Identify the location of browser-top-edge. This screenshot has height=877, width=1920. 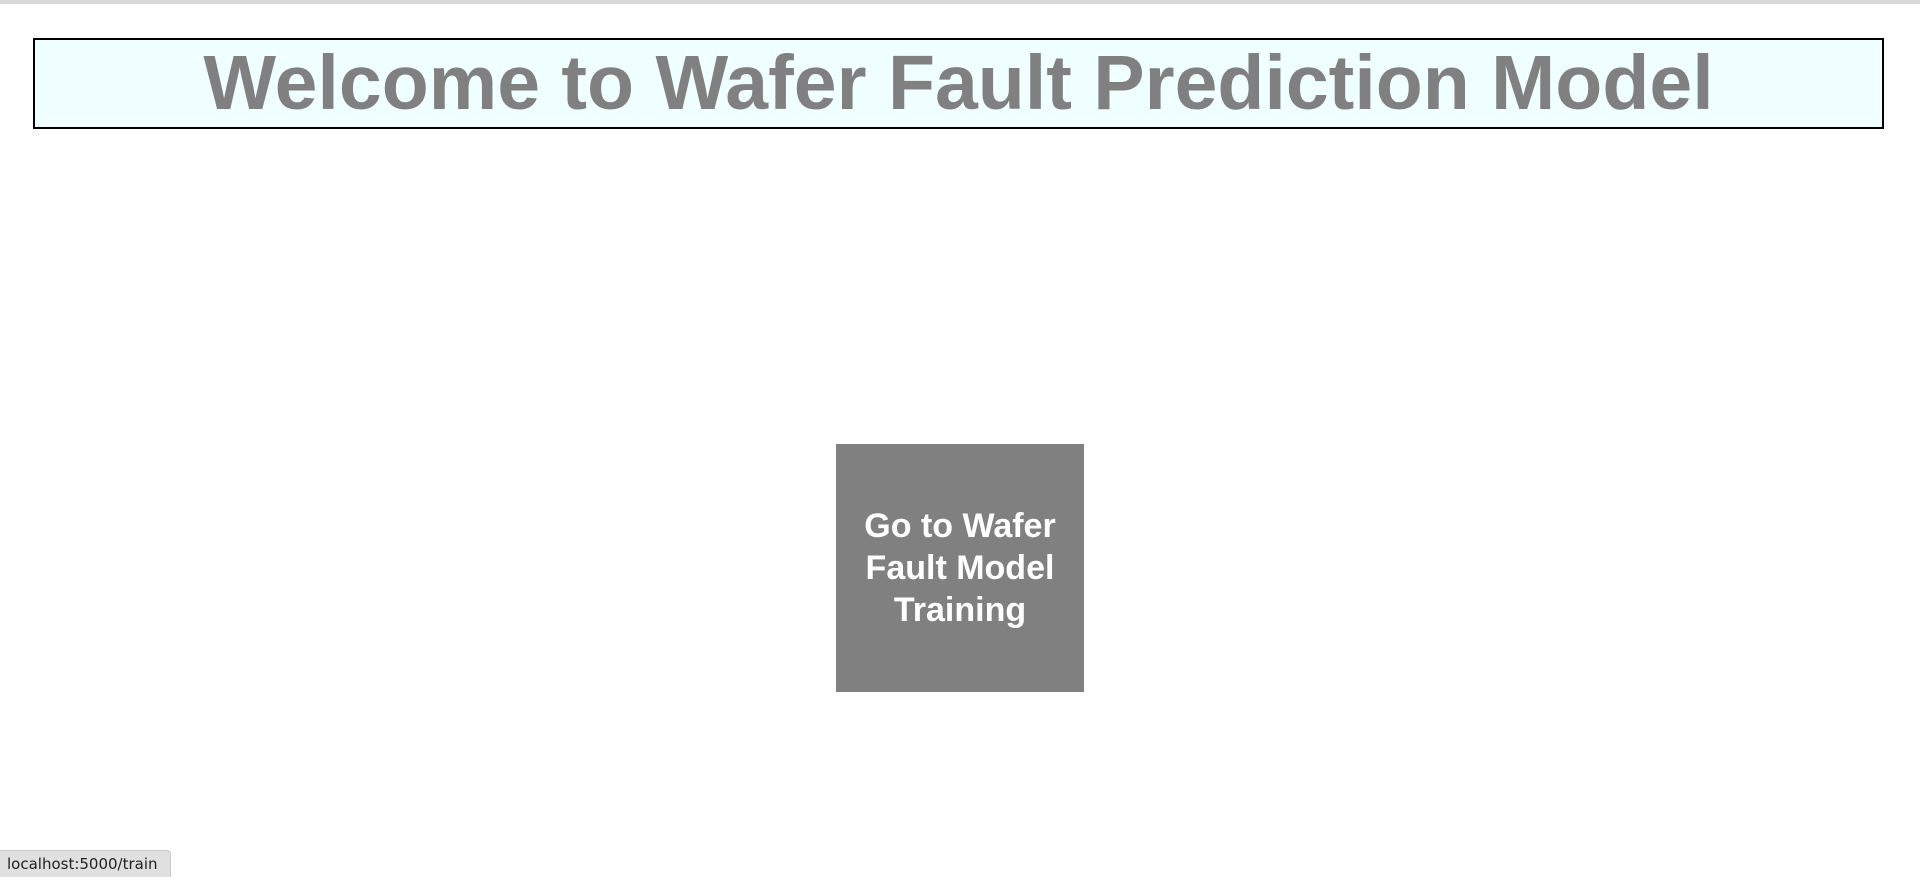
(960, 2).